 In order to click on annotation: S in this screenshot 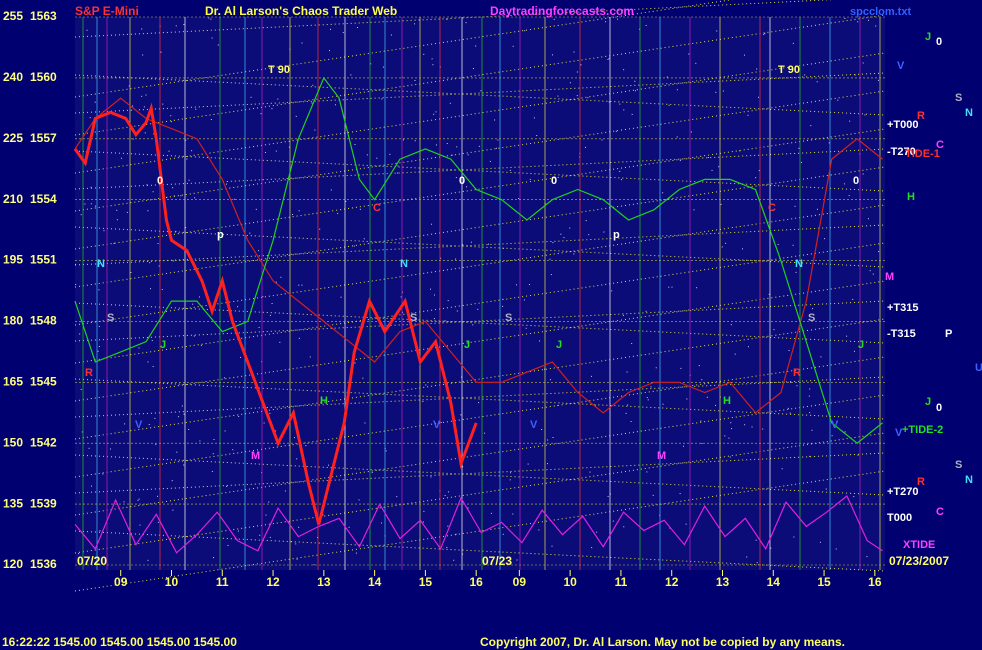, I will do `click(958, 98)`.